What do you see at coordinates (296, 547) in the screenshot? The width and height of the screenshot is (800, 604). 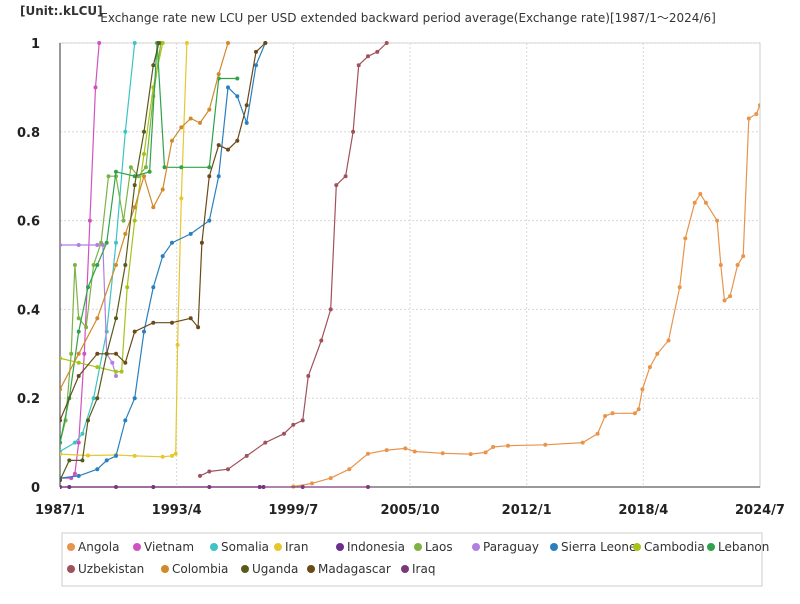 I see `legend-label: Iran` at bounding box center [296, 547].